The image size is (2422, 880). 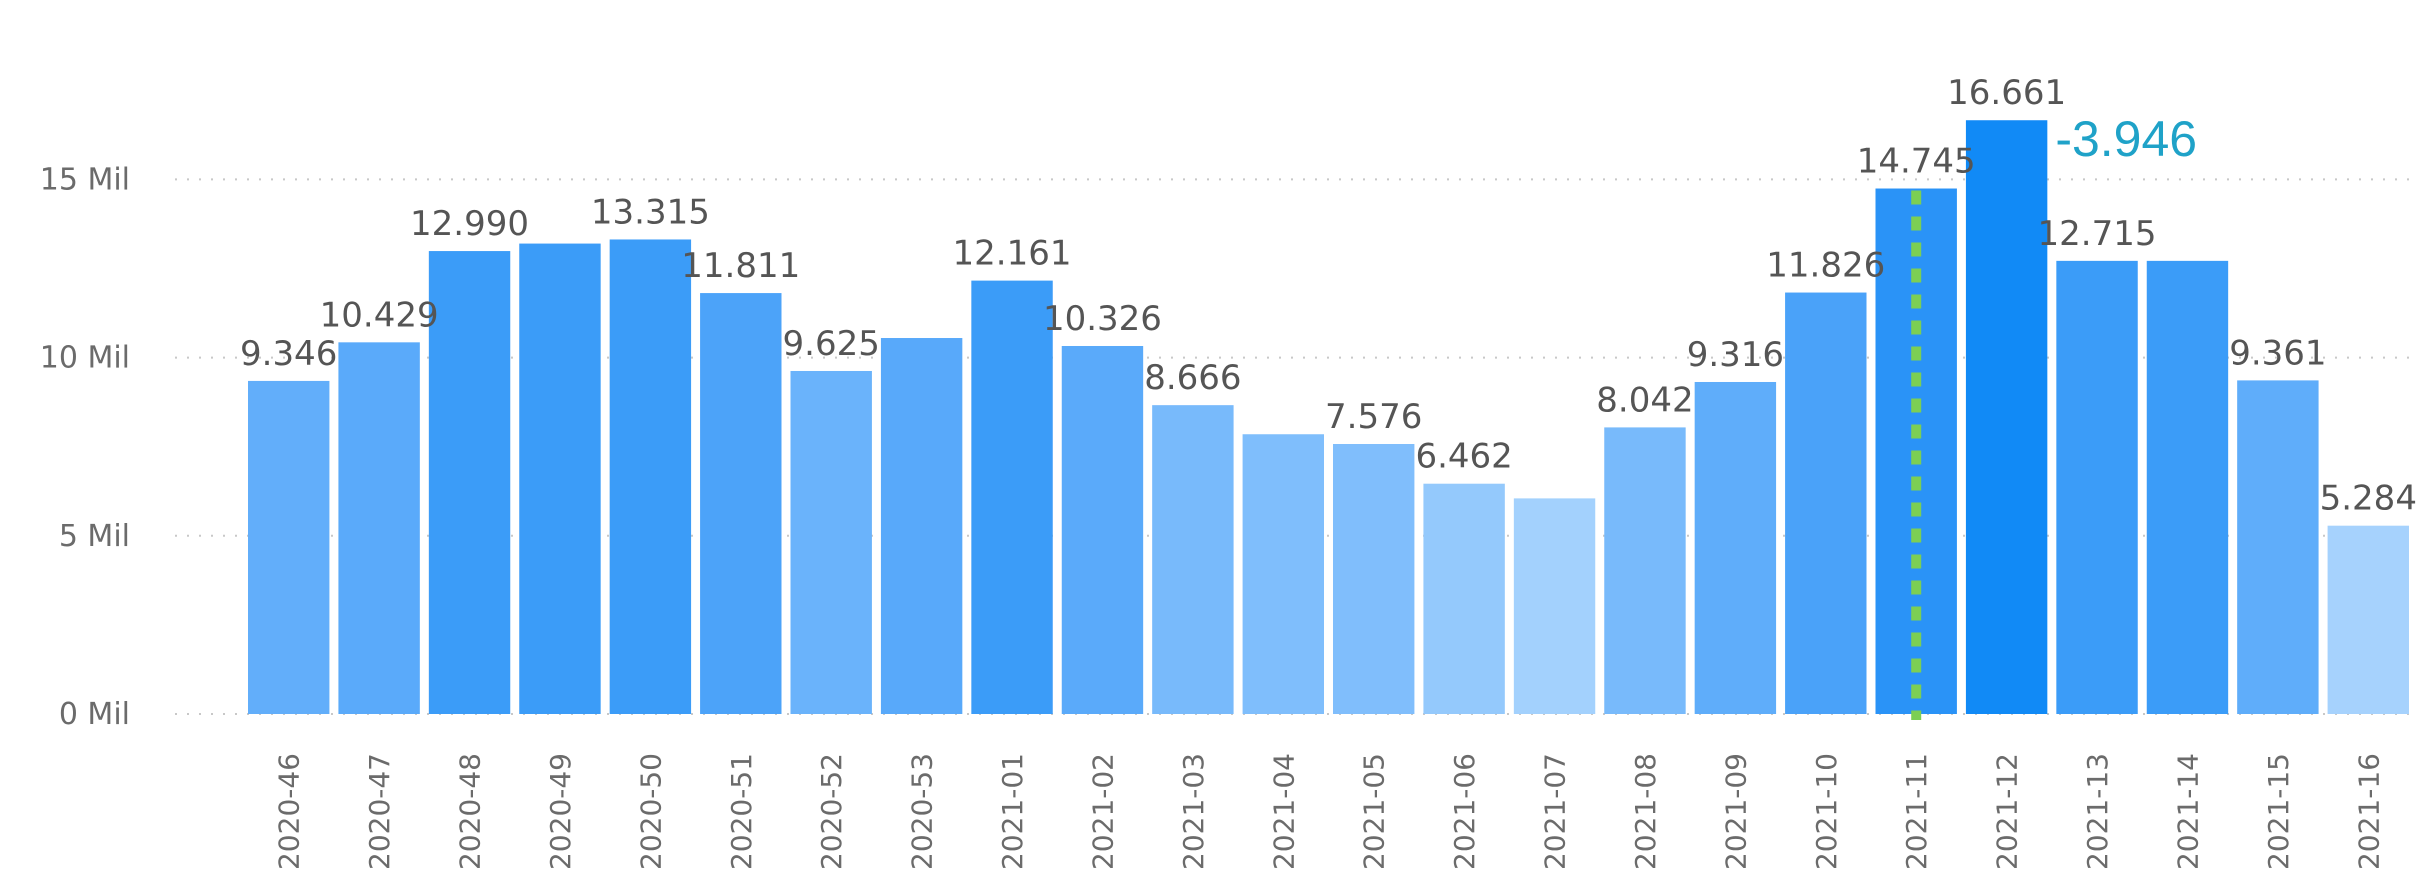 What do you see at coordinates (288, 354) in the screenshot?
I see `data-label: 9.346` at bounding box center [288, 354].